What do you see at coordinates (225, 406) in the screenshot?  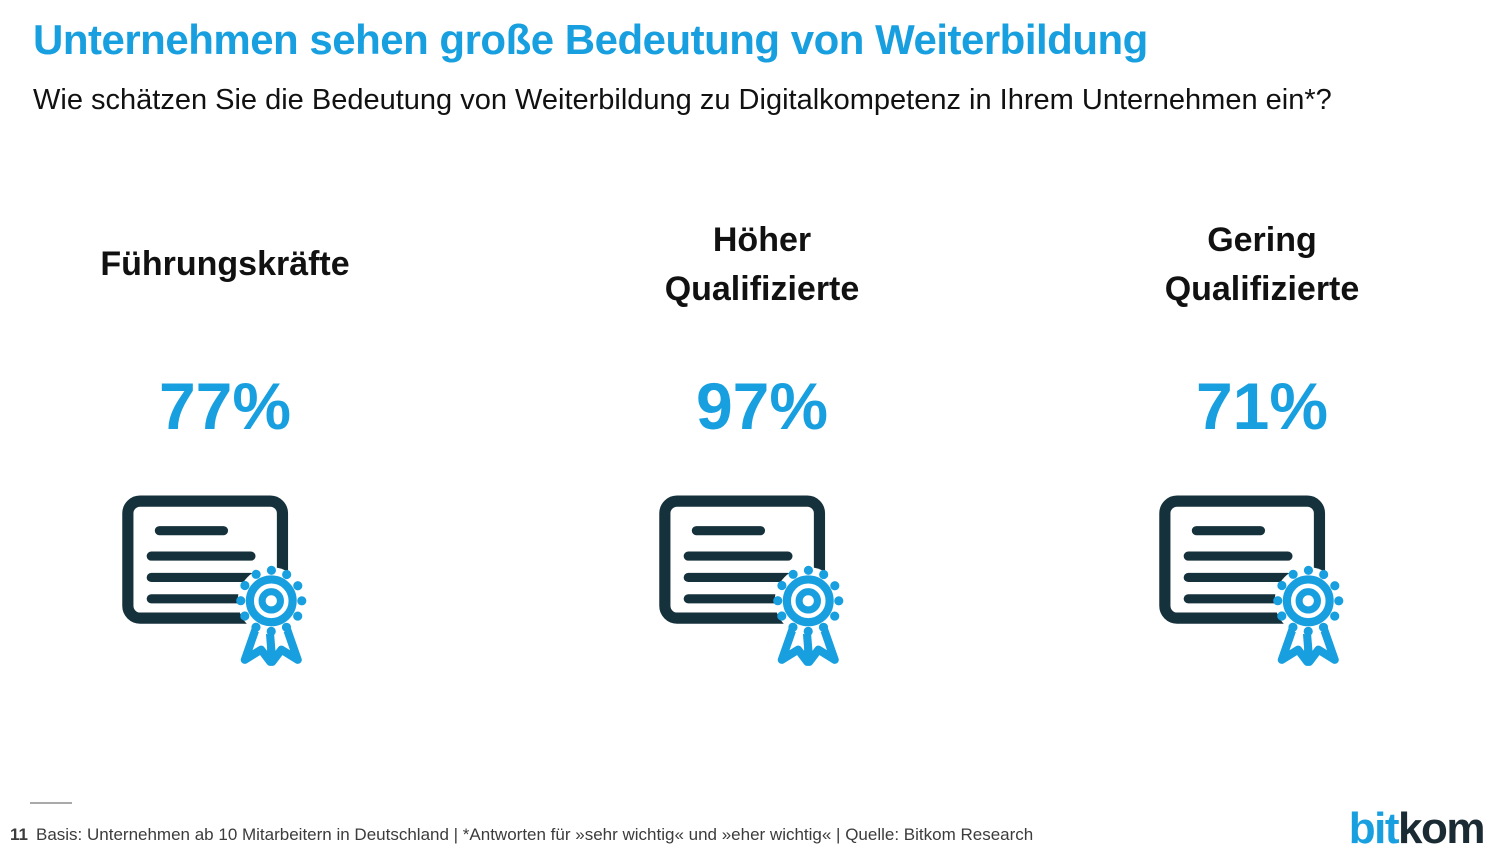 I see `stat-value: 77%` at bounding box center [225, 406].